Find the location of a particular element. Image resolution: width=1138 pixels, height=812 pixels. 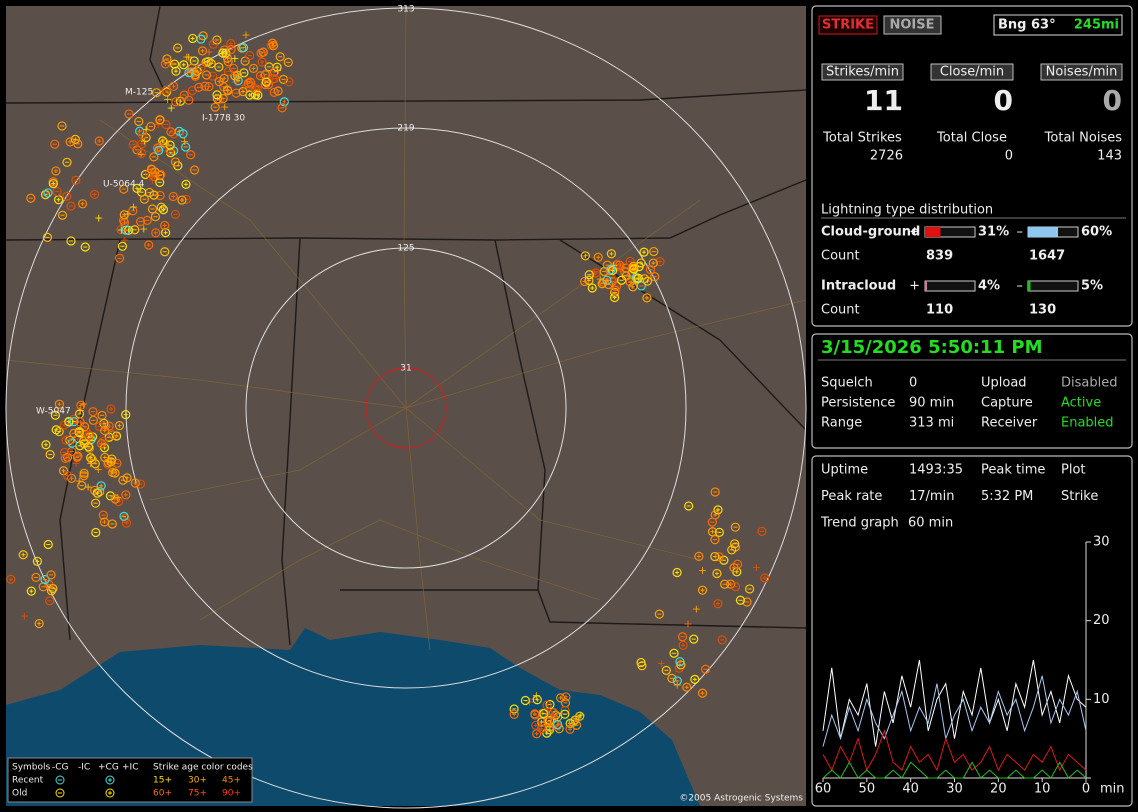

settings-cell: 0 is located at coordinates (913, 383).